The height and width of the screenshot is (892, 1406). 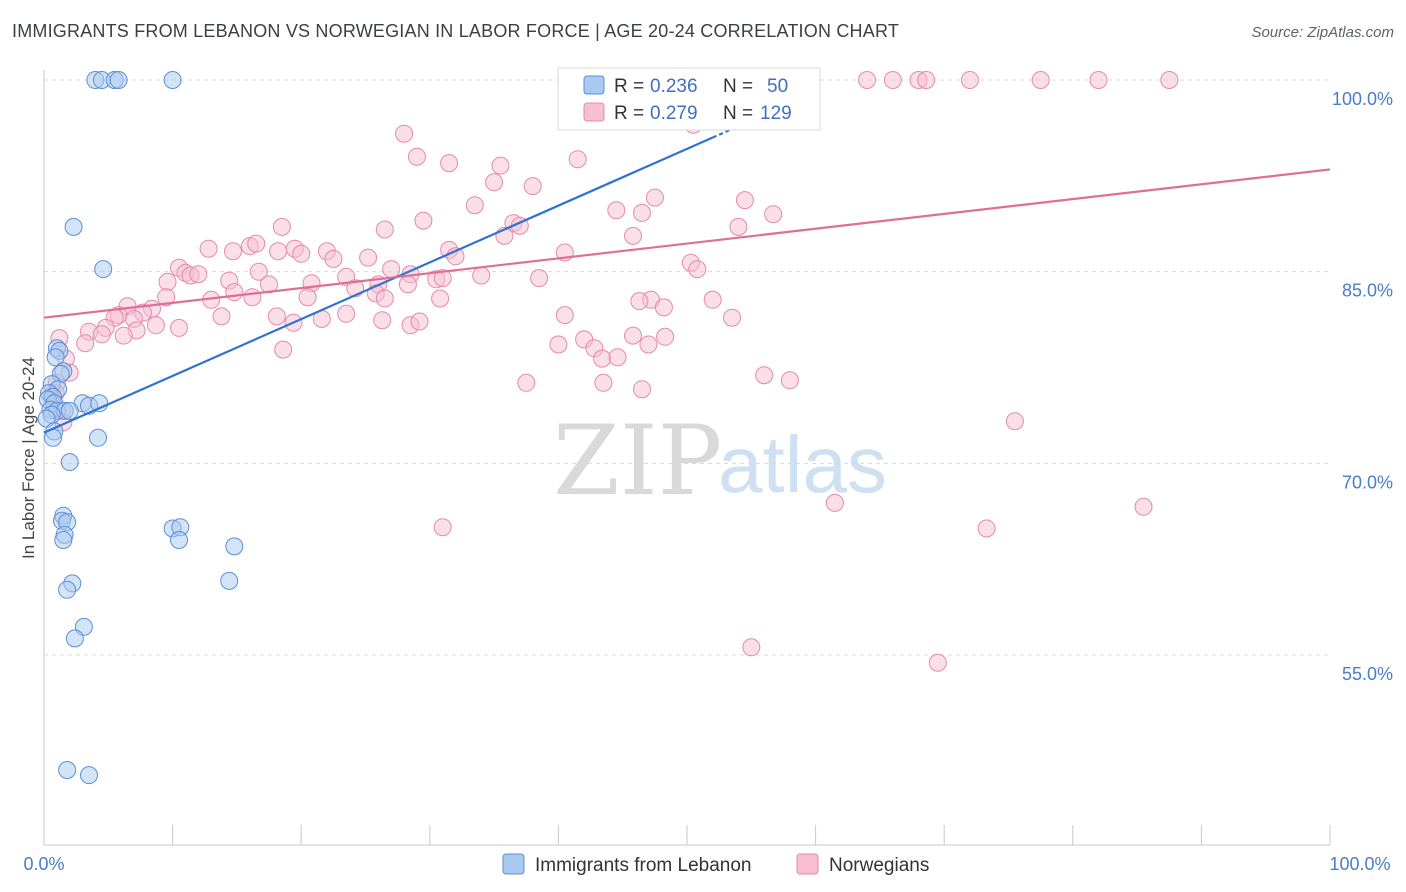 What do you see at coordinates (629, 113) in the screenshot?
I see `stats-r-label-norwegians: R =` at bounding box center [629, 113].